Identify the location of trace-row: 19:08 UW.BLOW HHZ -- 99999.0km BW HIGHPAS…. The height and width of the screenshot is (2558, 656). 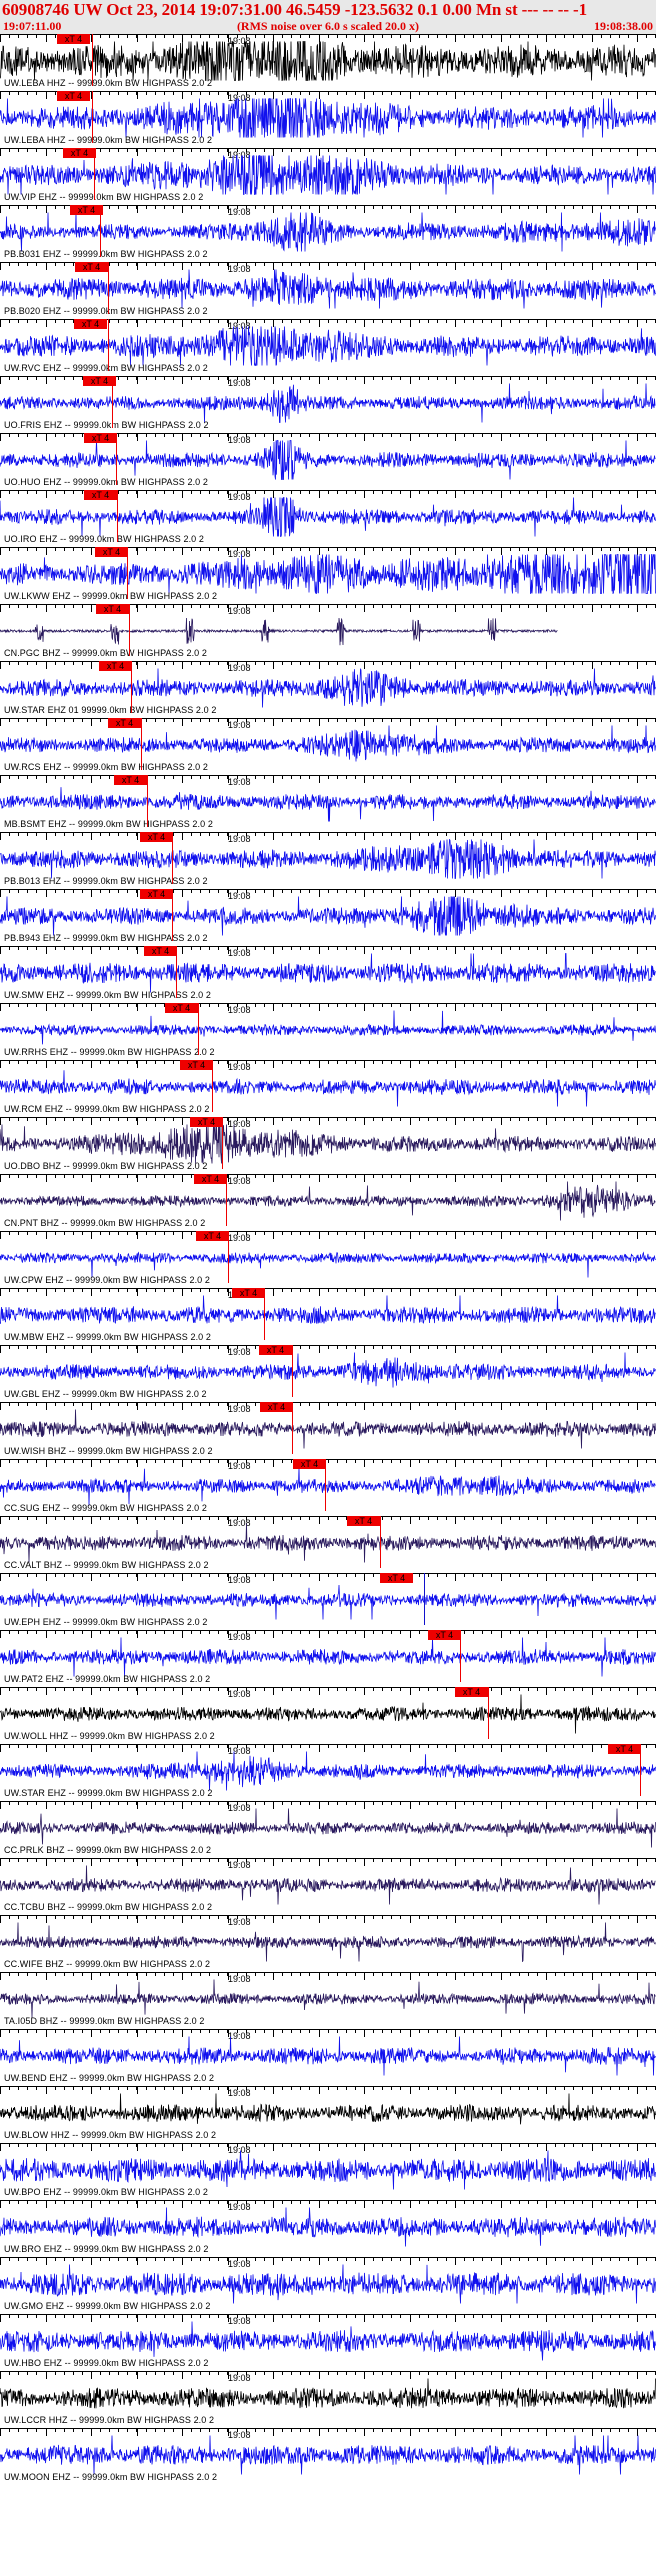
(328, 2114).